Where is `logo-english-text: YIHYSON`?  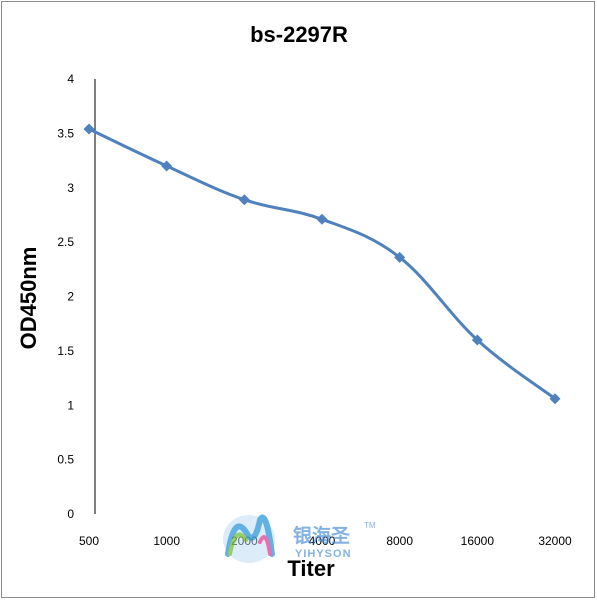
logo-english-text: YIHYSON is located at coordinates (323, 554).